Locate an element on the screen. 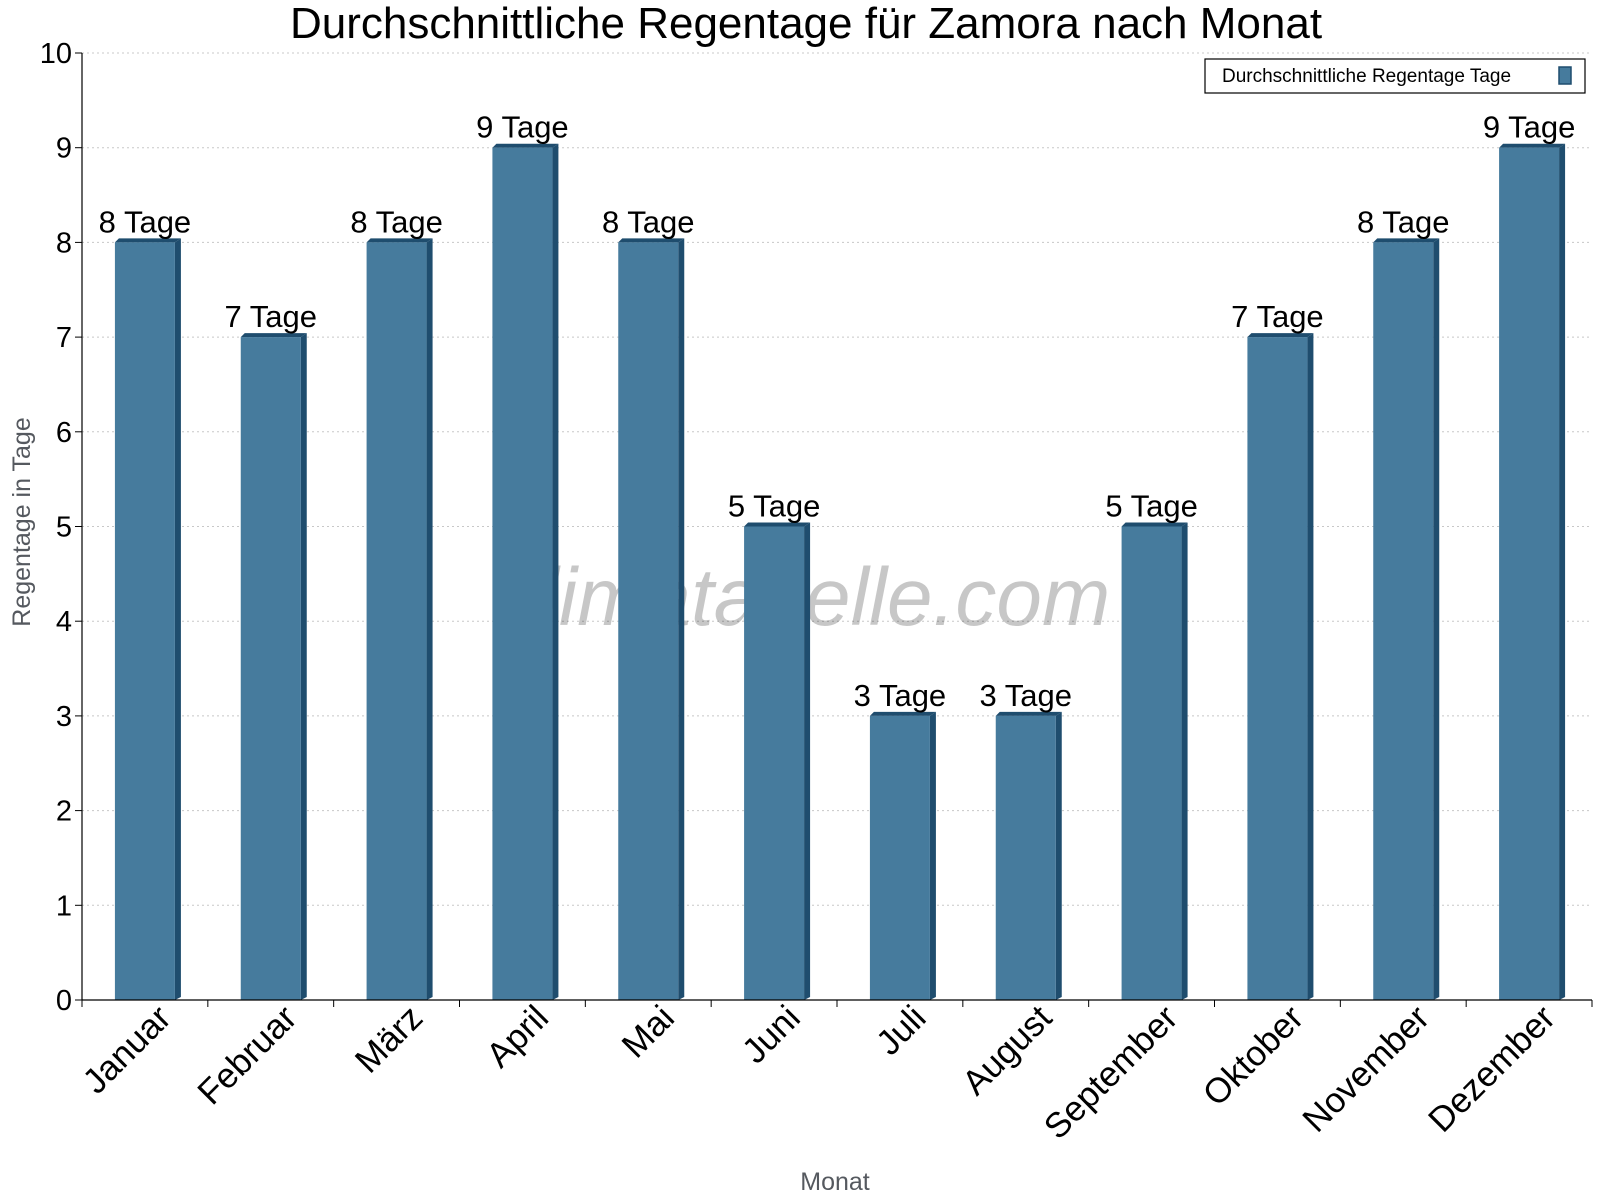 The height and width of the screenshot is (1200, 1600). y-tick-label: 1 is located at coordinates (64, 906).